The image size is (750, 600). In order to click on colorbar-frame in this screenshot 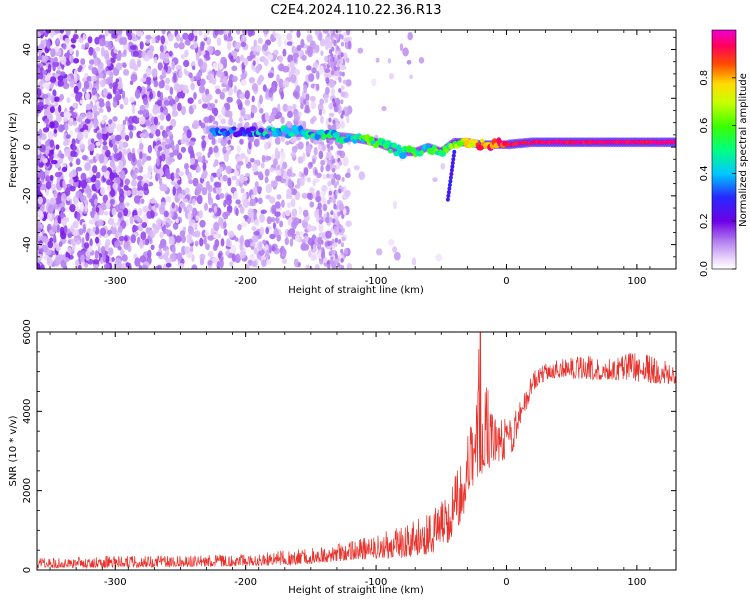, I will do `click(724, 149)`.